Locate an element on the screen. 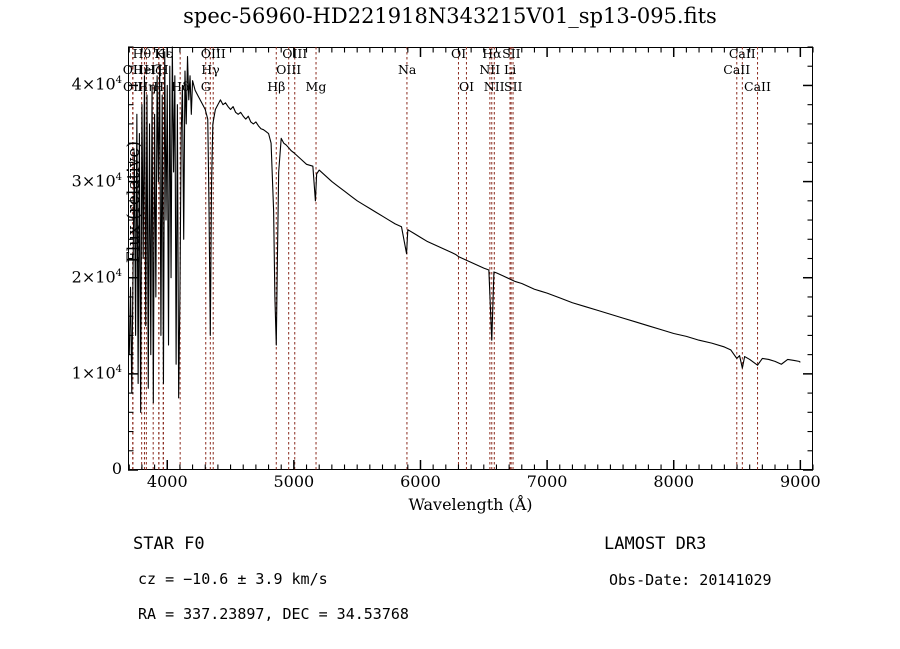  spectral-line-label: Hβ is located at coordinates (276, 86).